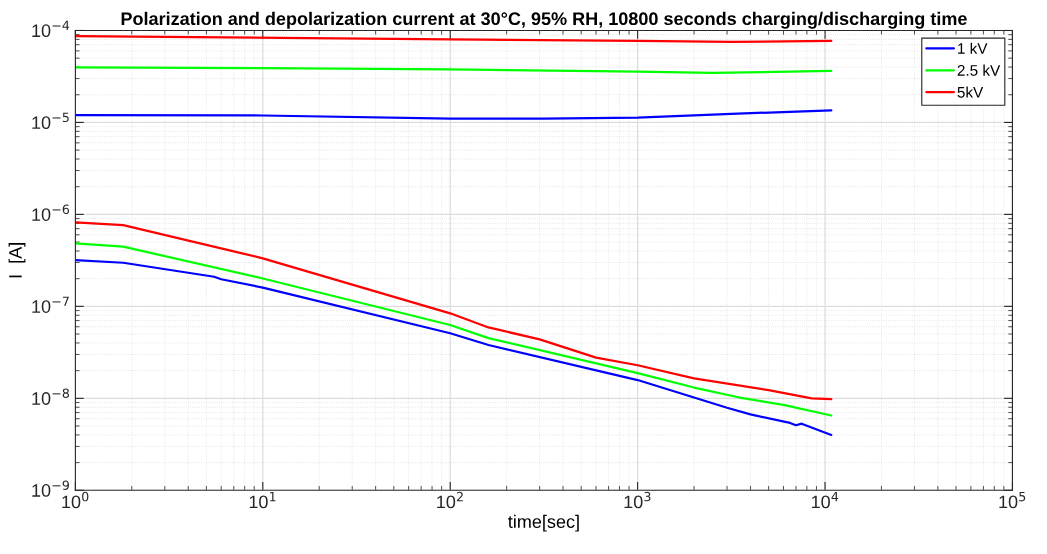  Describe the element at coordinates (17, 260) in the screenshot. I see `y-axis-title: I [A]` at that location.